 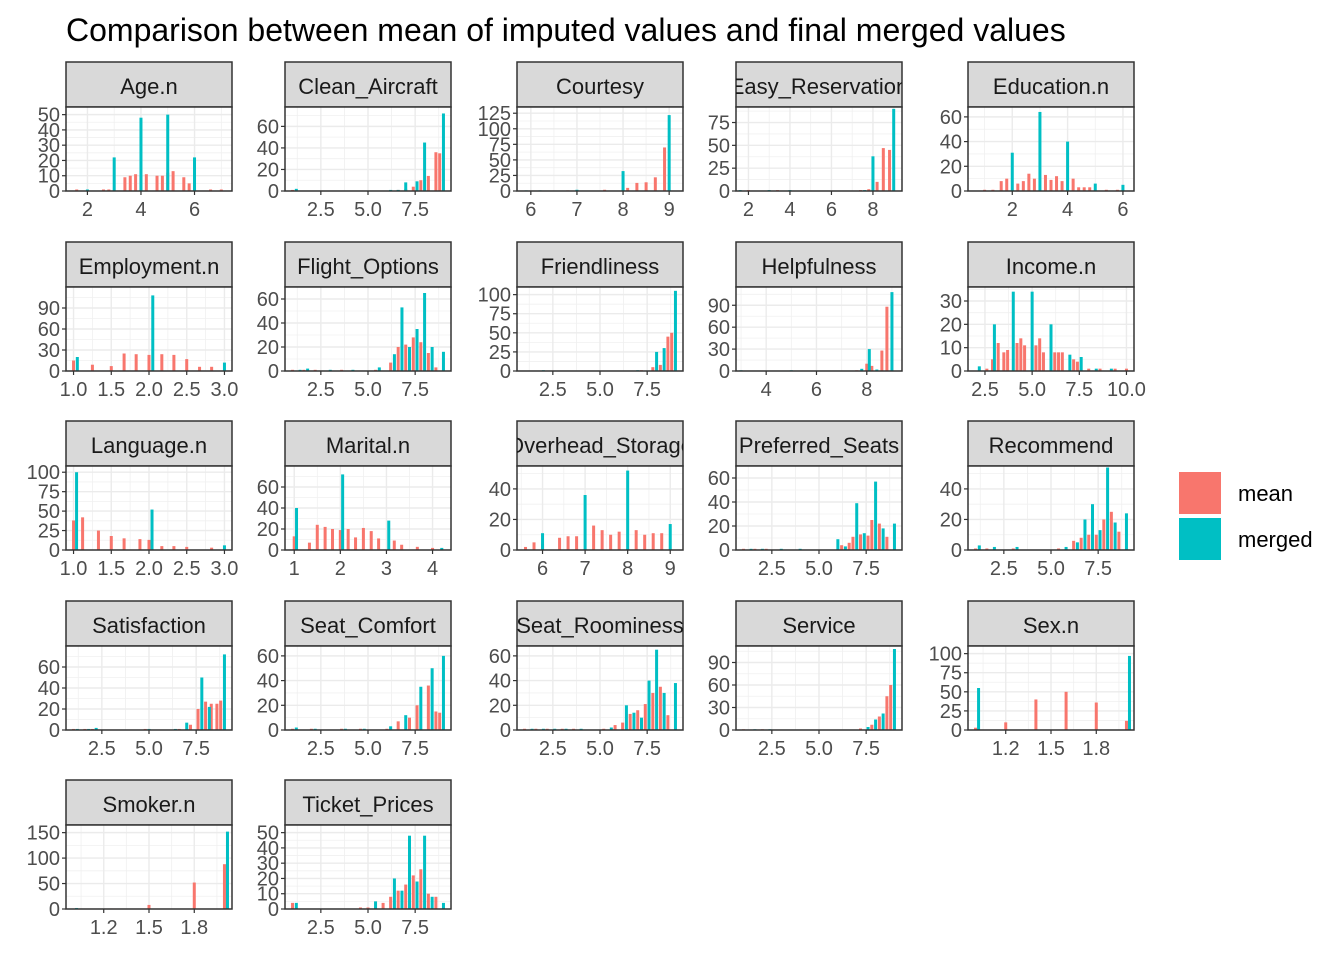 I want to click on y-tick-label: 150, so click(x=43, y=834).